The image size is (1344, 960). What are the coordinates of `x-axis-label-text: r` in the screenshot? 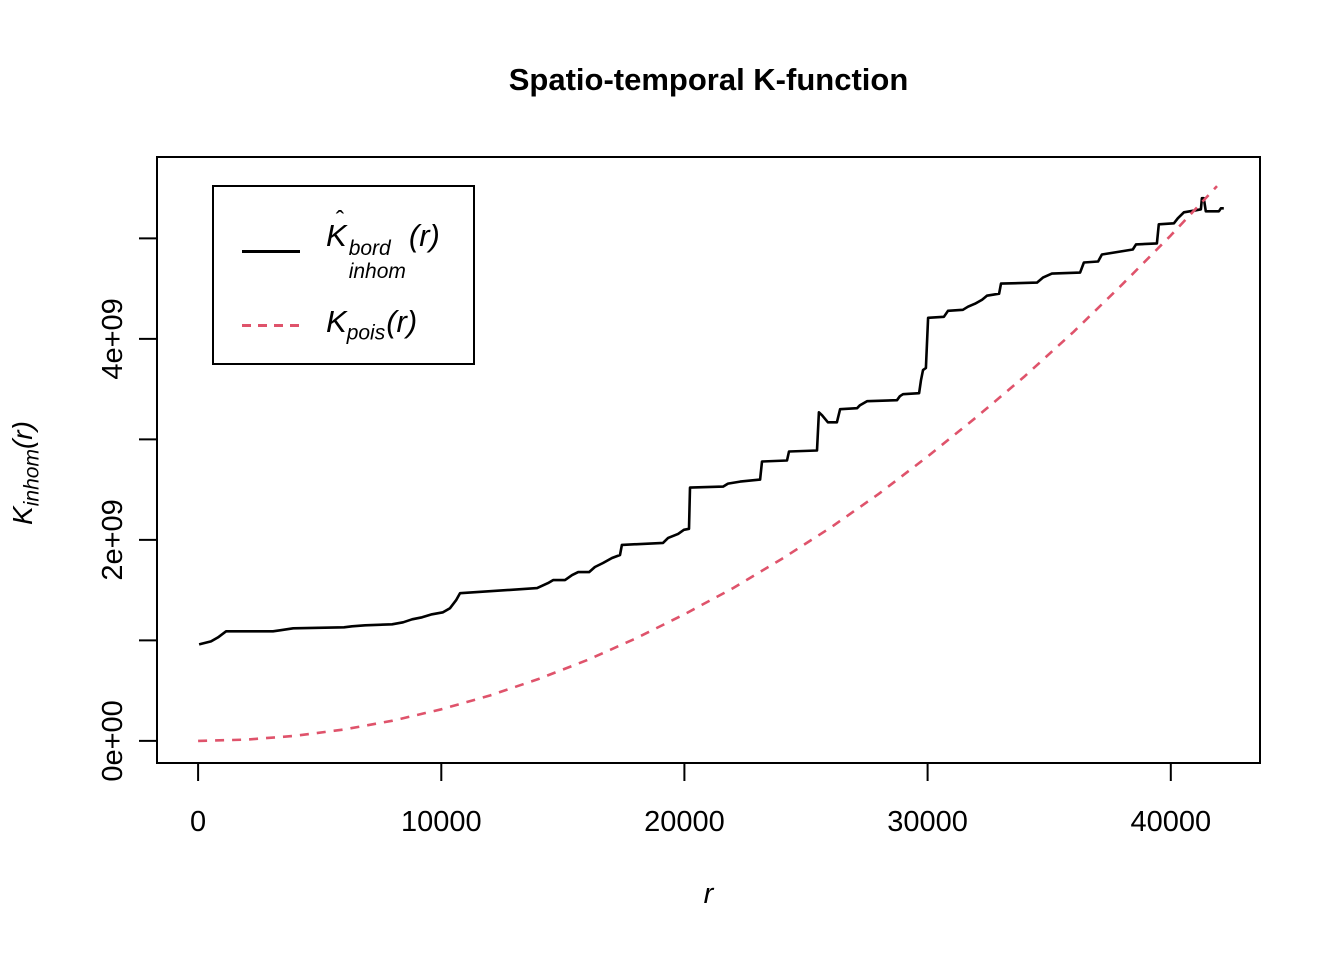 It's located at (708, 894).